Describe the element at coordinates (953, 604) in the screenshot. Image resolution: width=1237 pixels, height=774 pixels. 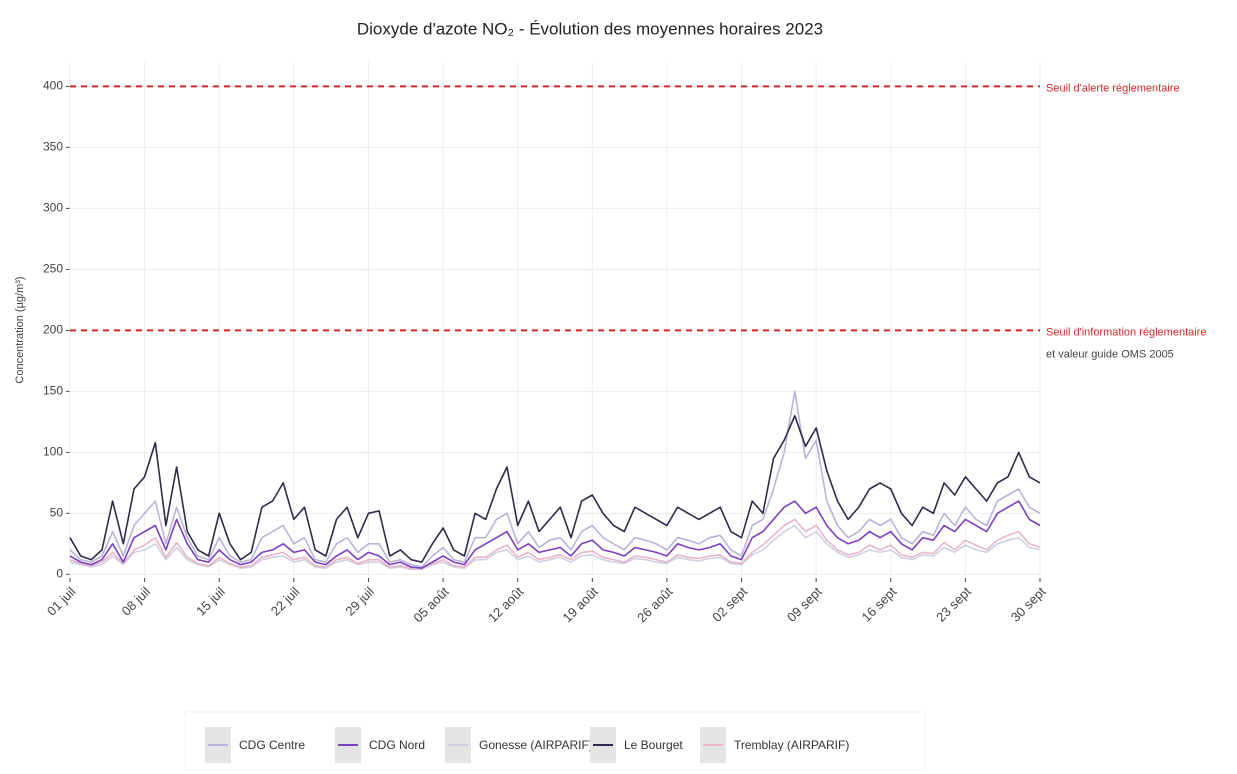
I see `x-tick-label: 23 sept` at that location.